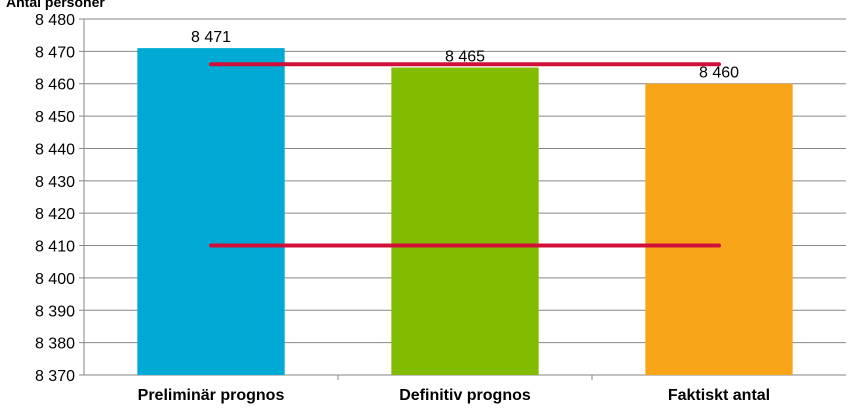 This screenshot has height=409, width=853. What do you see at coordinates (465, 395) in the screenshot?
I see `x-tick-label: Definitiv prognos` at bounding box center [465, 395].